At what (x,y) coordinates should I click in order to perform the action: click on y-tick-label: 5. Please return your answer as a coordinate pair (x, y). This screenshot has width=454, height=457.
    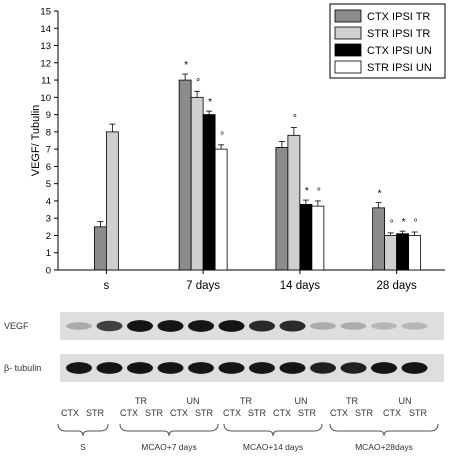
    Looking at the image, I should click on (48, 184).